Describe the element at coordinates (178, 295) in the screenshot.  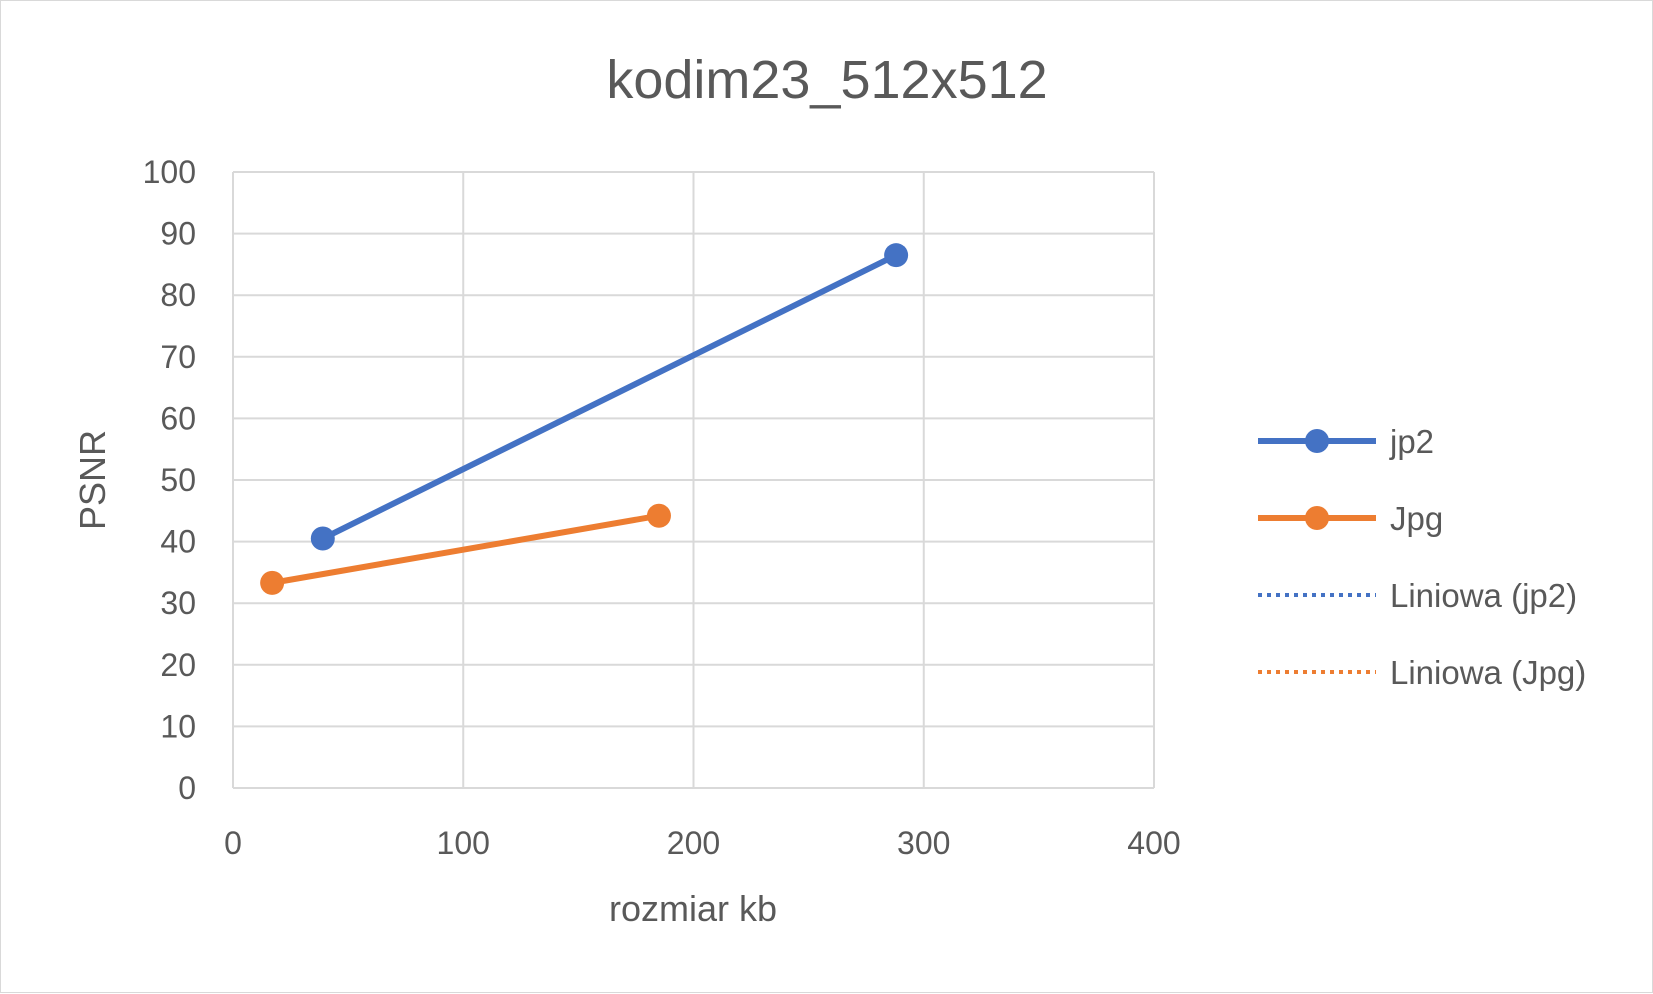
I see `y-tick-label: 80` at that location.